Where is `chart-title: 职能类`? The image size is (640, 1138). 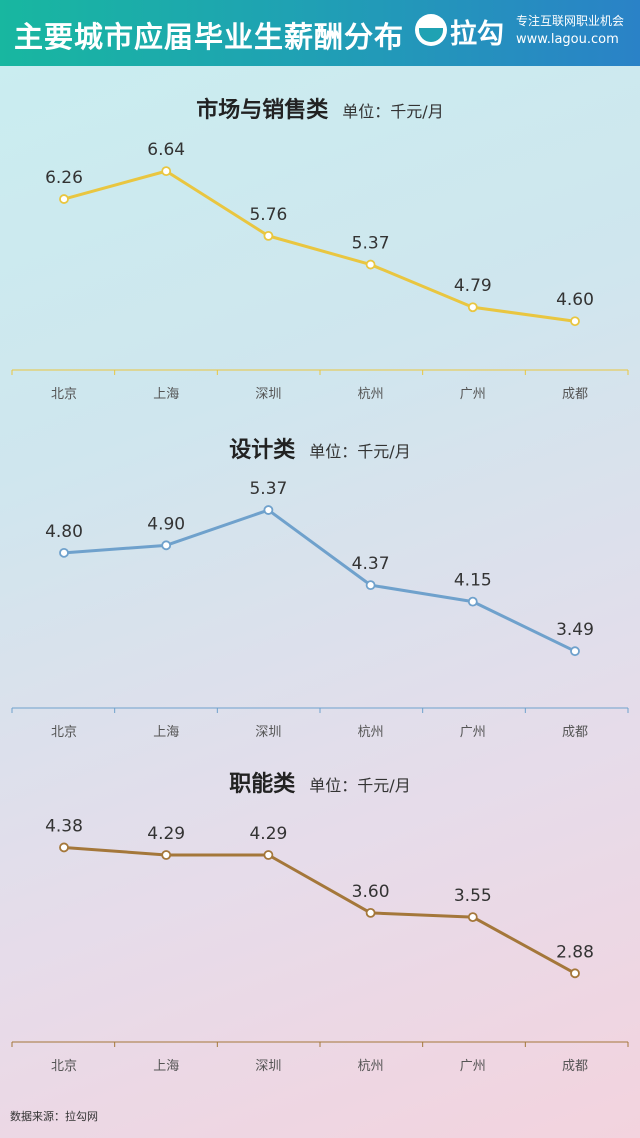 chart-title: 职能类 is located at coordinates (262, 784).